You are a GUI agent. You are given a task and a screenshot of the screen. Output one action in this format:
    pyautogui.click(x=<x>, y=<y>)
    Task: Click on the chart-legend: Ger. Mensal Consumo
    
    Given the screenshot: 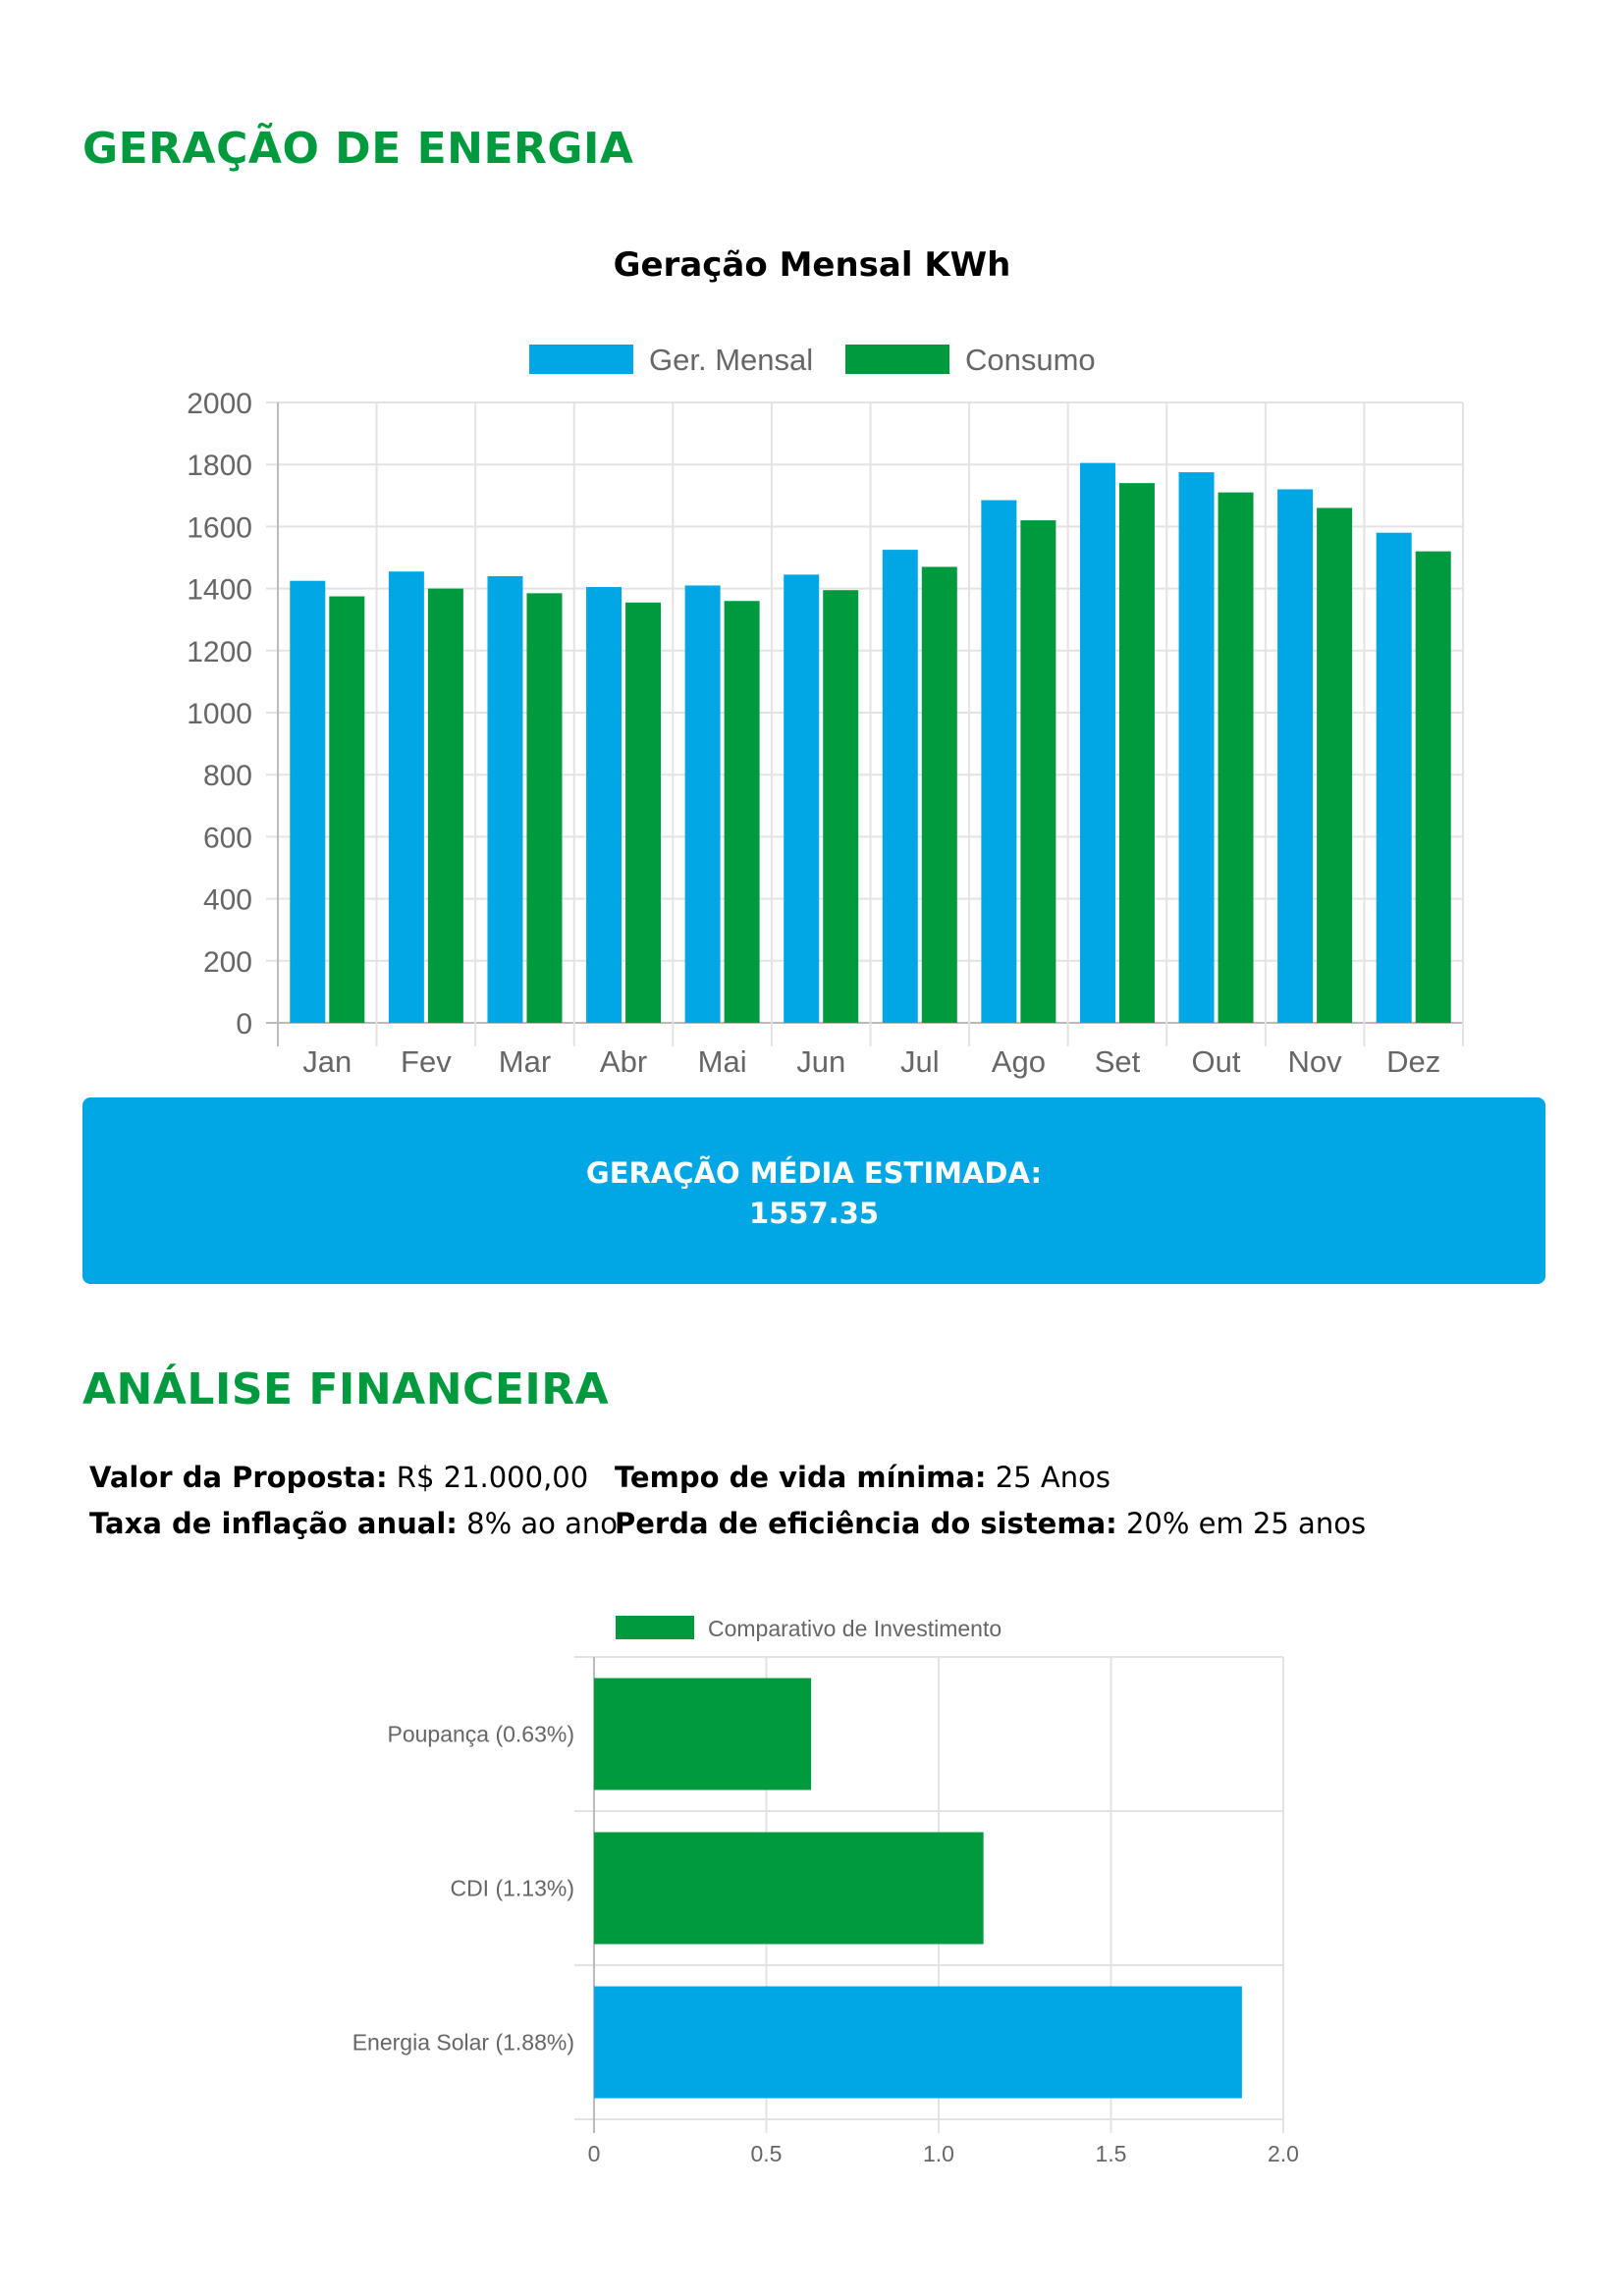 What is the action you would take?
    pyautogui.click(x=812, y=360)
    